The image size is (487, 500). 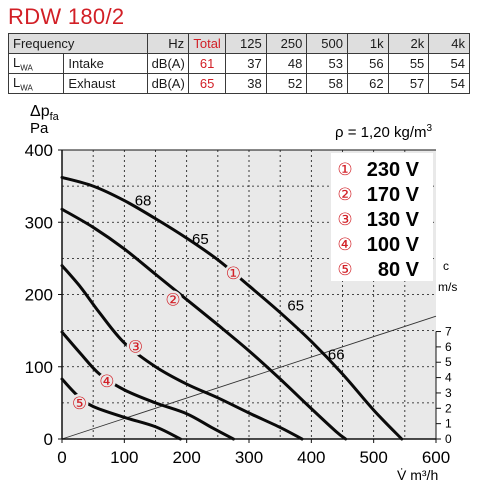 I want to click on y-axis-label: Δpfa, so click(x=45, y=113).